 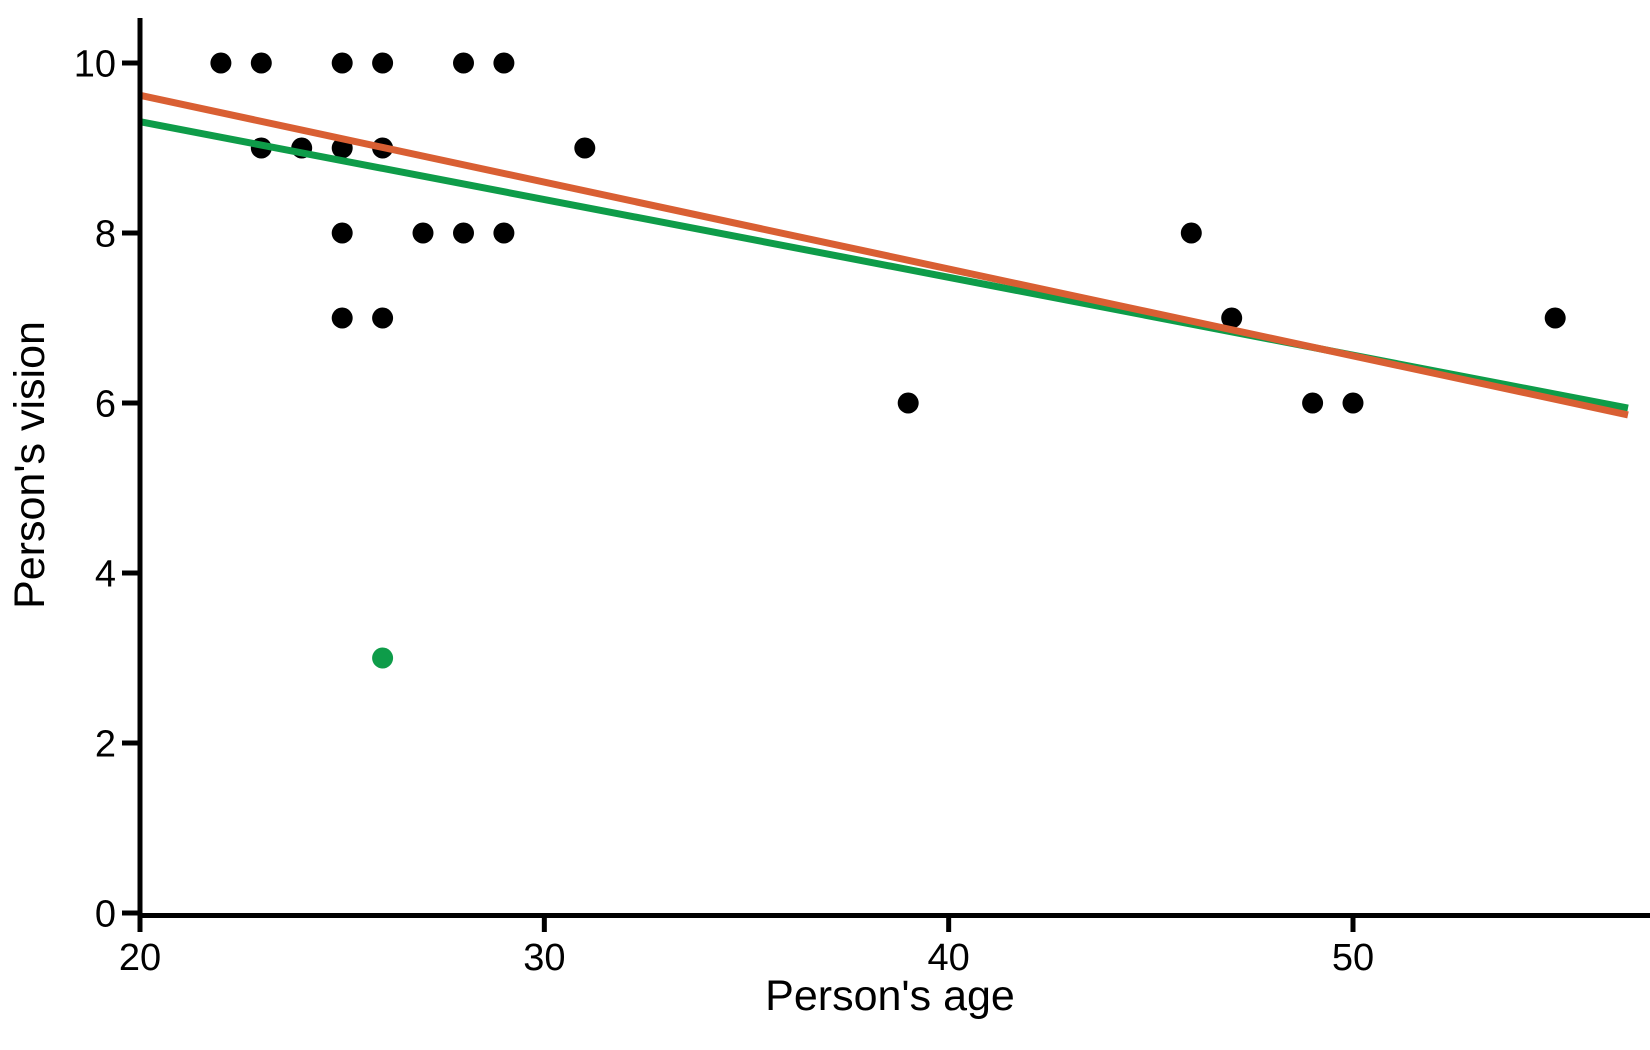 I want to click on y-axis-title: Person's vision, so click(x=30, y=465).